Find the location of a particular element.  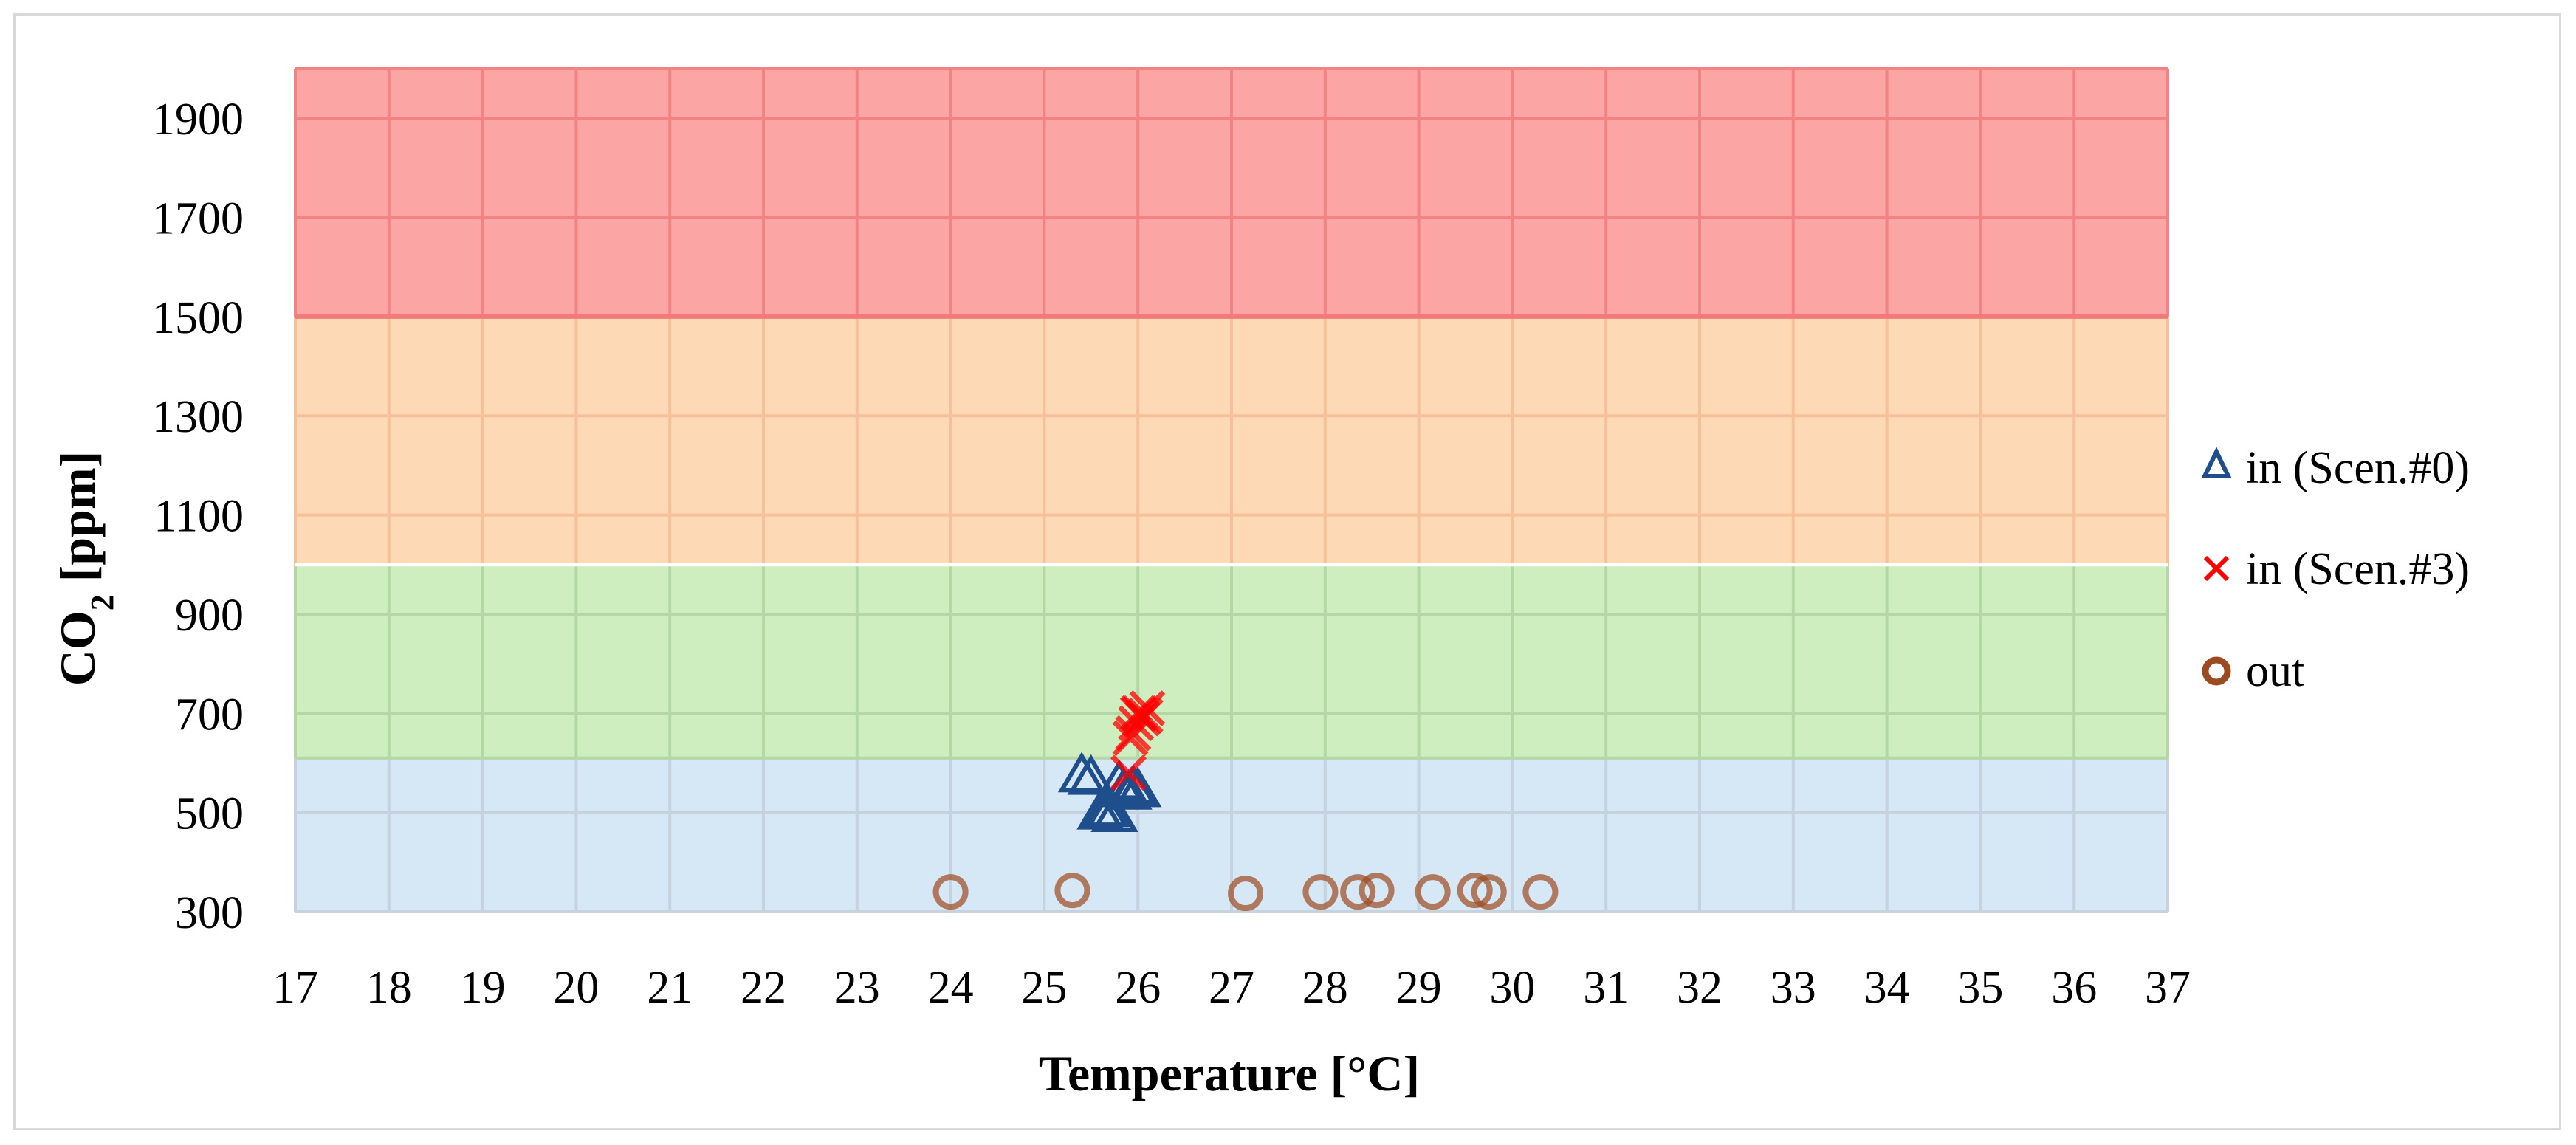

x-tick-label: 17 is located at coordinates (295, 988).